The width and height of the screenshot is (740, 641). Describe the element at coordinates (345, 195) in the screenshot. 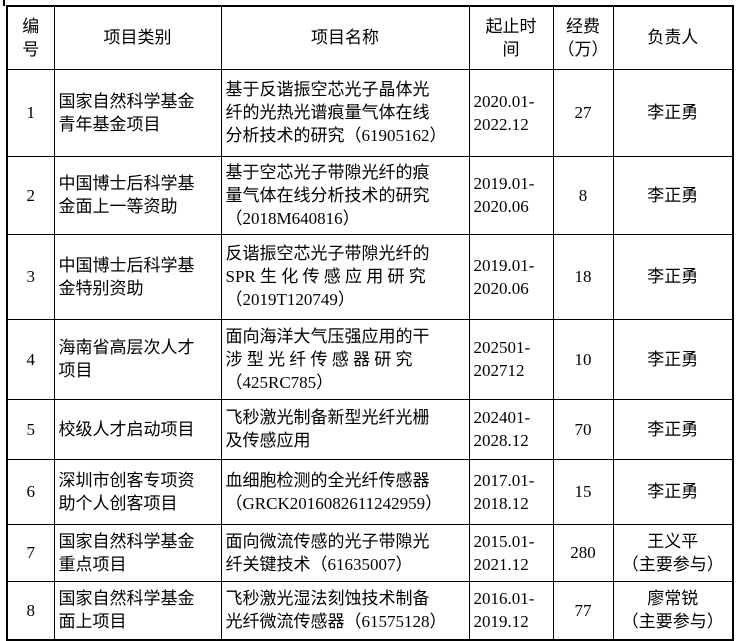

I see `cell-project-name: 基于空芯光子带隙光纤的痕 量气体在线分析技术的研究 （2018M640816）` at that location.